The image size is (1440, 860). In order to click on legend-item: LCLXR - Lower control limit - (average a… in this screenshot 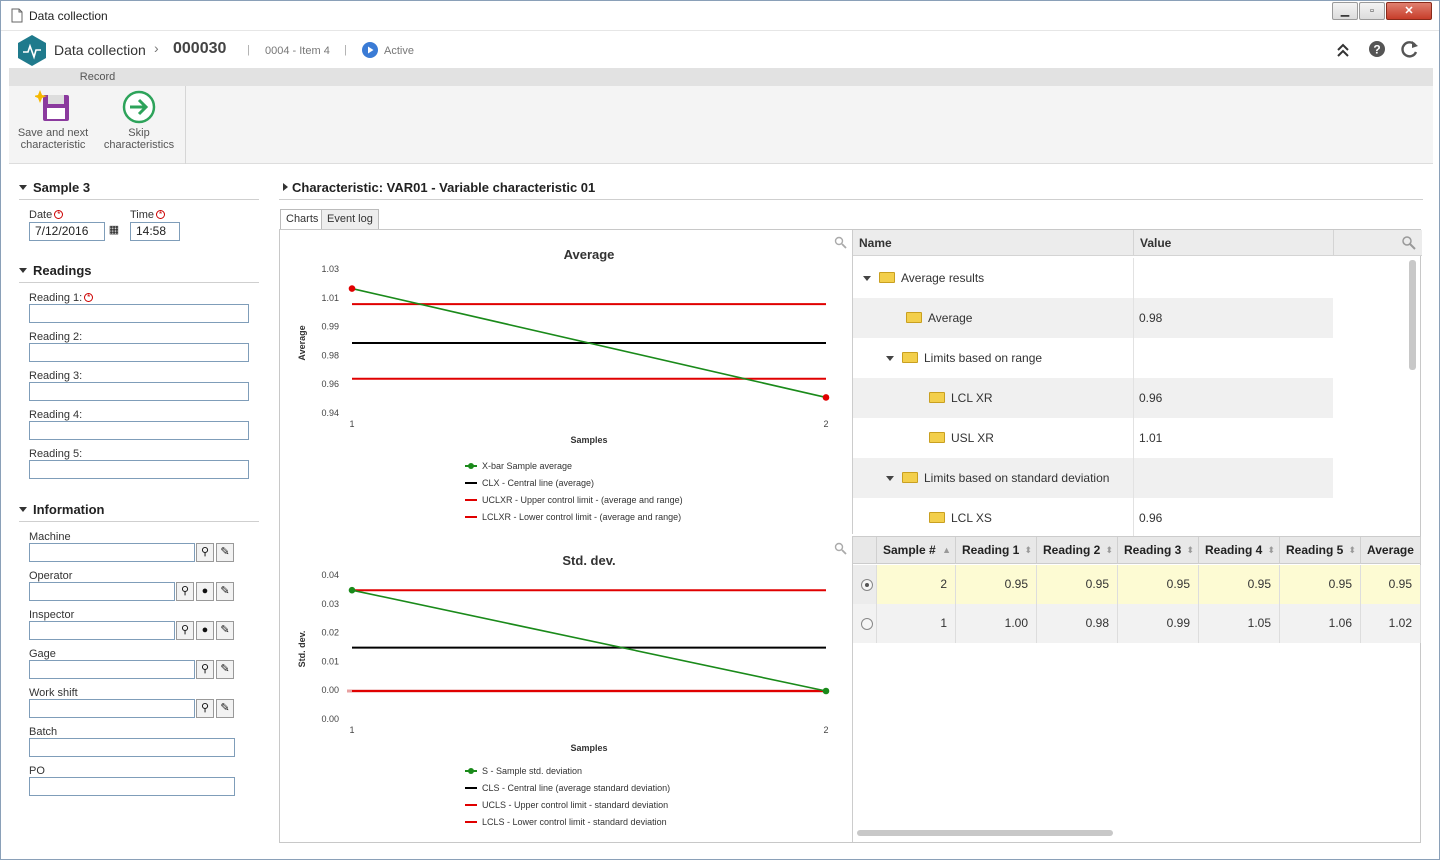, I will do `click(573, 517)`.